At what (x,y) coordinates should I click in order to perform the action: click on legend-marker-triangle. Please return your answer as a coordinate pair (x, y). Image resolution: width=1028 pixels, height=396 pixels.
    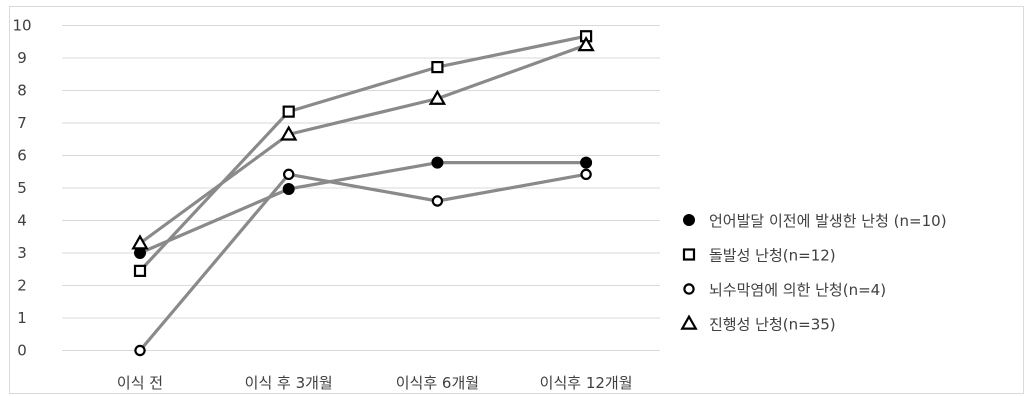
    Looking at the image, I should click on (689, 322).